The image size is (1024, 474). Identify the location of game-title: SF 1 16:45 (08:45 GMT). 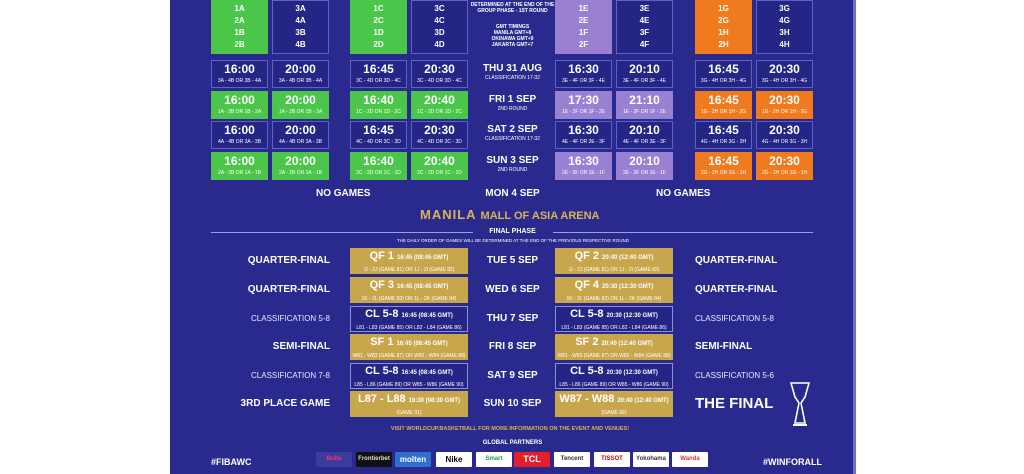
(409, 343).